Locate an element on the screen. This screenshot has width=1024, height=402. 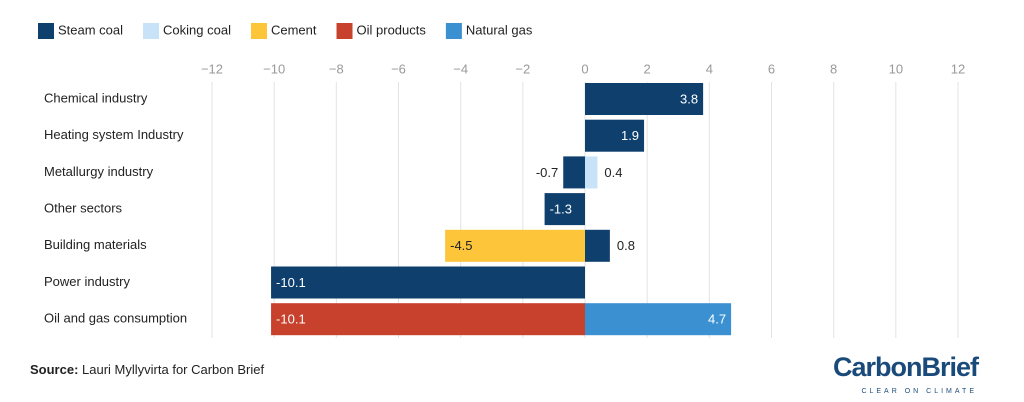
data-label: -0.7 is located at coordinates (547, 172).